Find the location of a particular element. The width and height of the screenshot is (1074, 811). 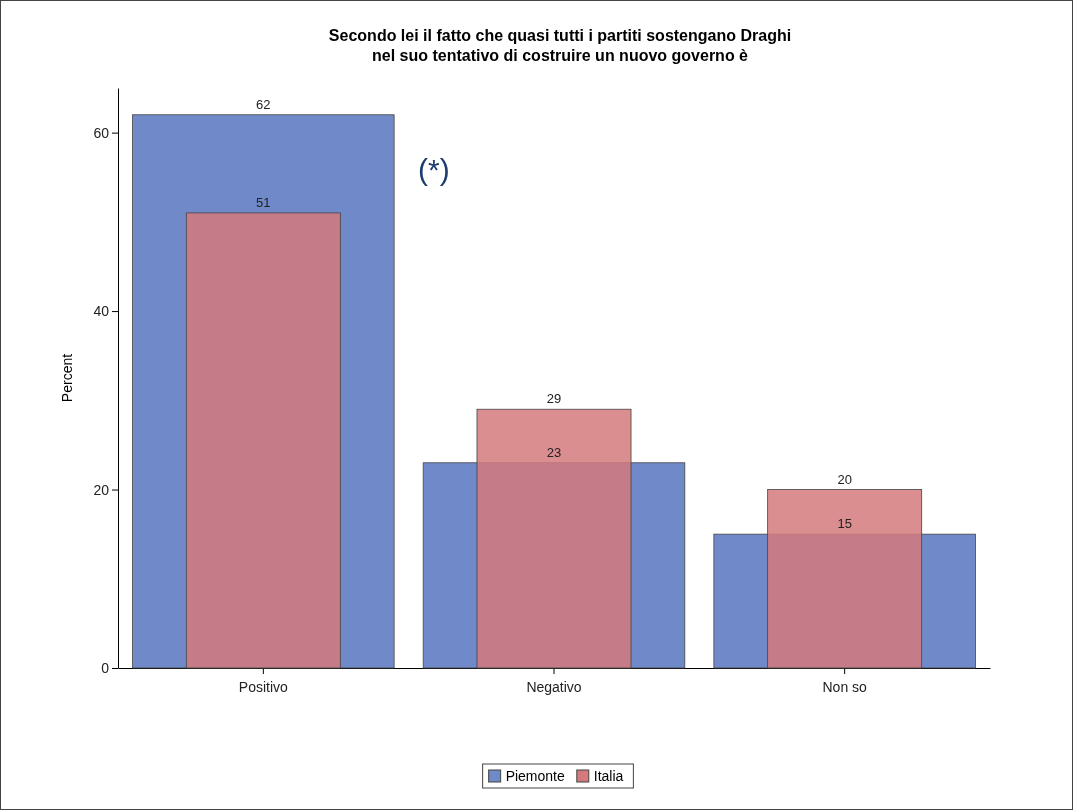

data-label: 15 is located at coordinates (844, 524).